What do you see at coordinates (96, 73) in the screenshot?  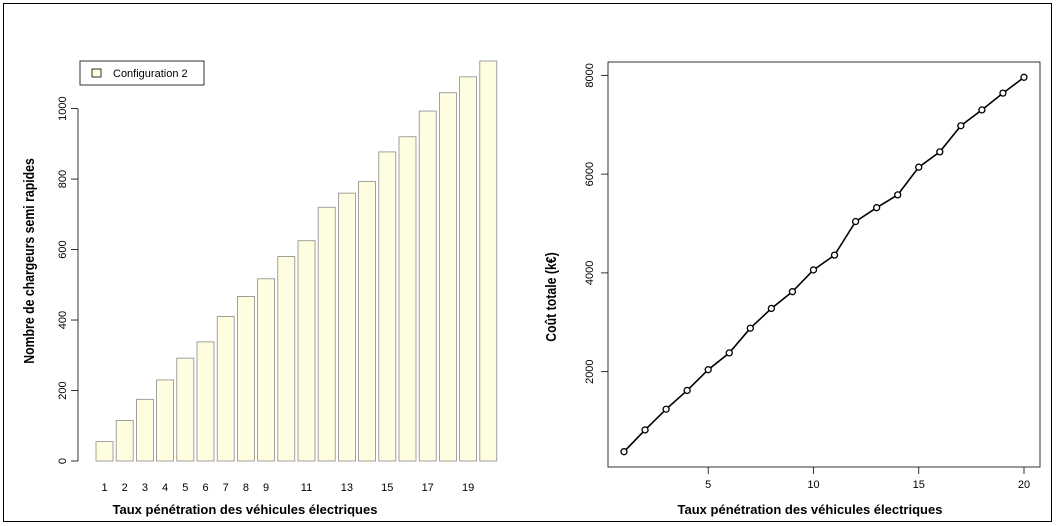 I see `legend-swatch` at bounding box center [96, 73].